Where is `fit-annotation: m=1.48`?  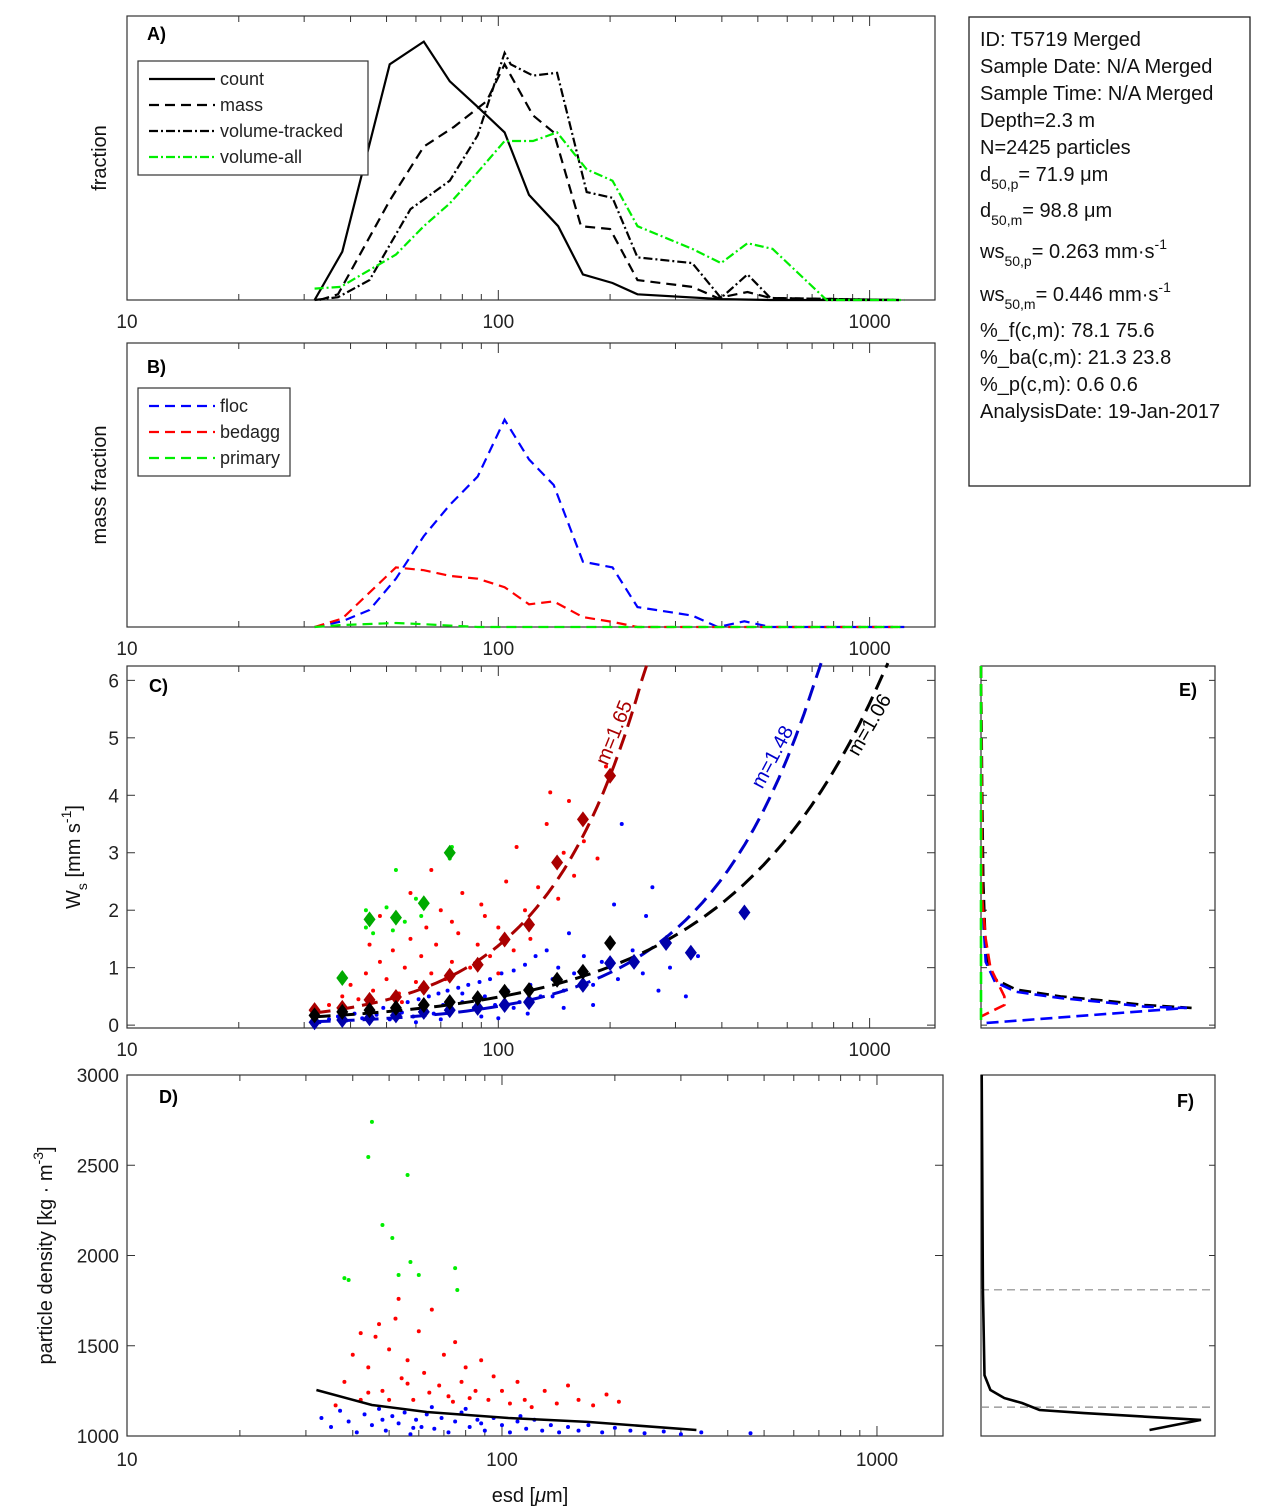
fit-annotation: m=1.48 is located at coordinates (772, 757).